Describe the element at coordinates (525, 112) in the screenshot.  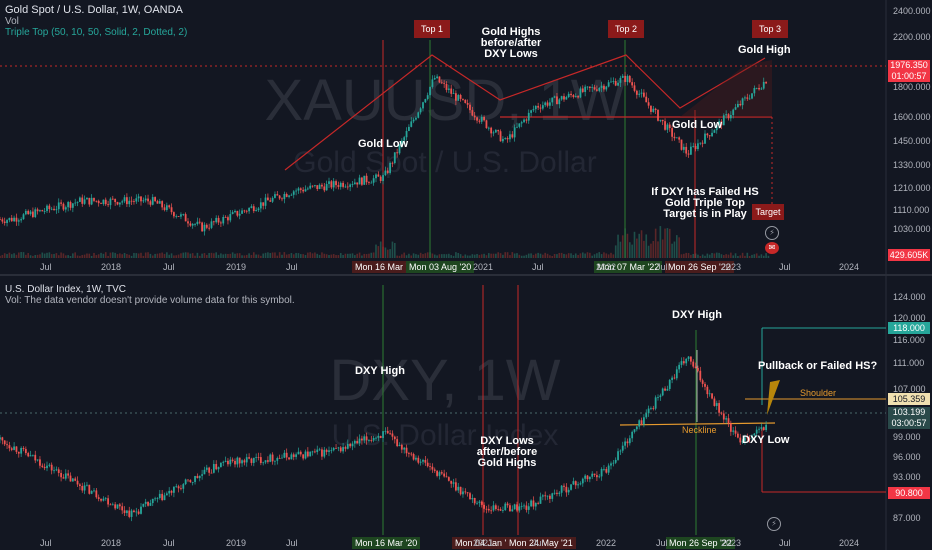
I see `triple-top-pattern` at that location.